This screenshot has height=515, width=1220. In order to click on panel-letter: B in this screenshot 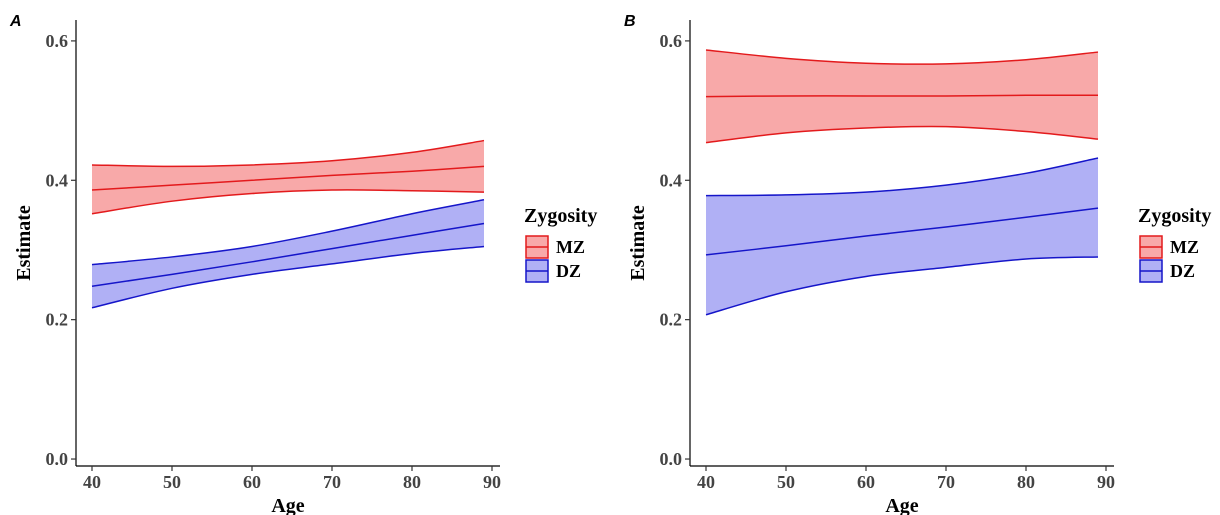, I will do `click(630, 21)`.